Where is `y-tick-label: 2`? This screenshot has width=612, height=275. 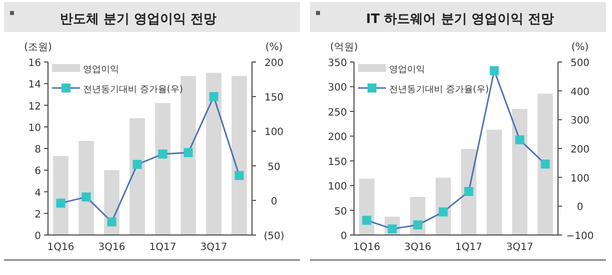
y-tick-label: 2 is located at coordinates (37, 214).